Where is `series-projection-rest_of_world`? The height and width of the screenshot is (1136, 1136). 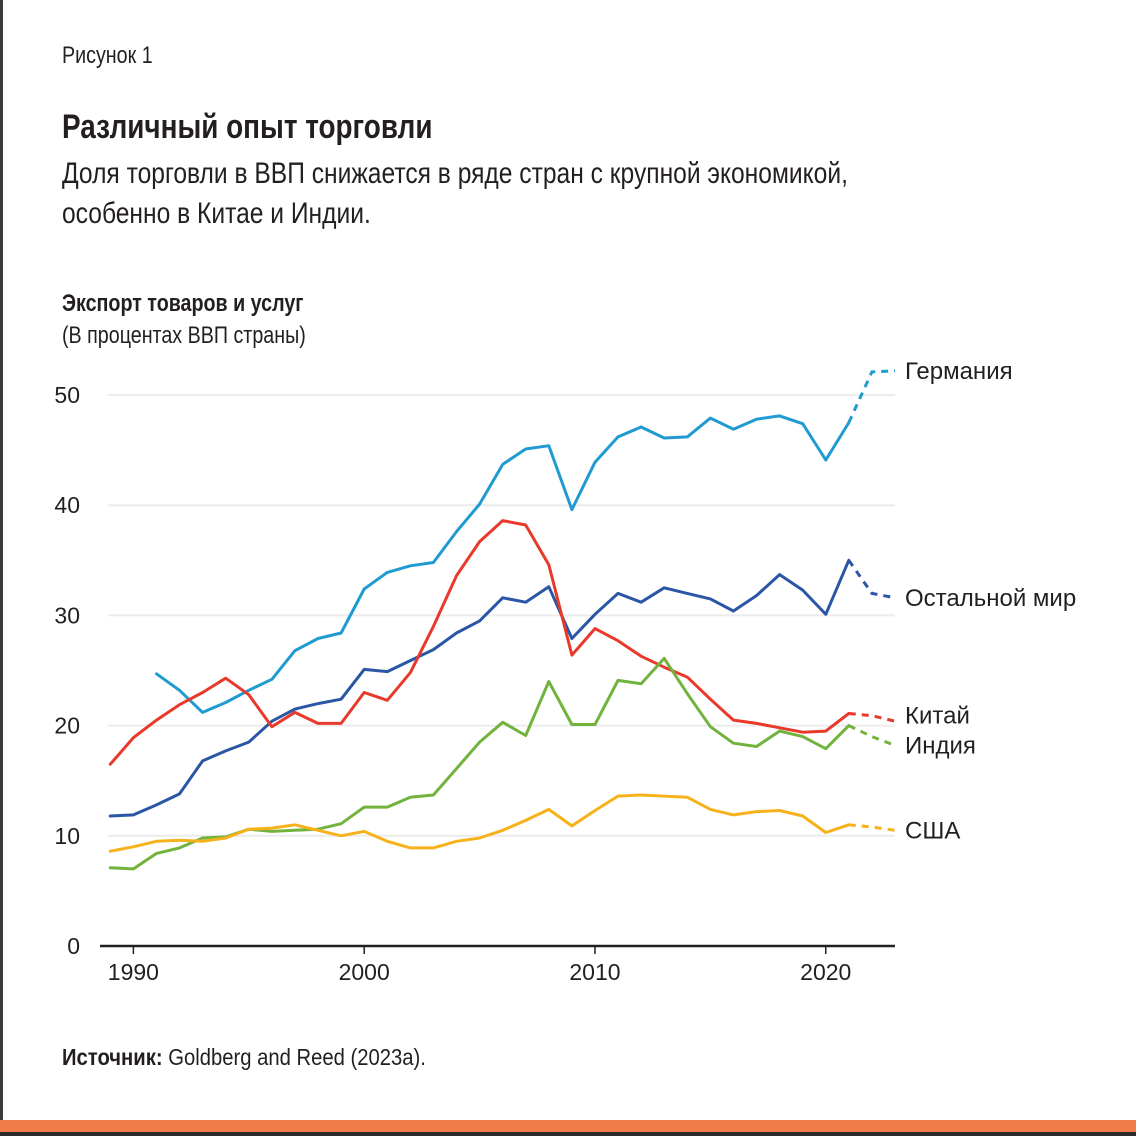
series-projection-rest_of_world is located at coordinates (871, 579).